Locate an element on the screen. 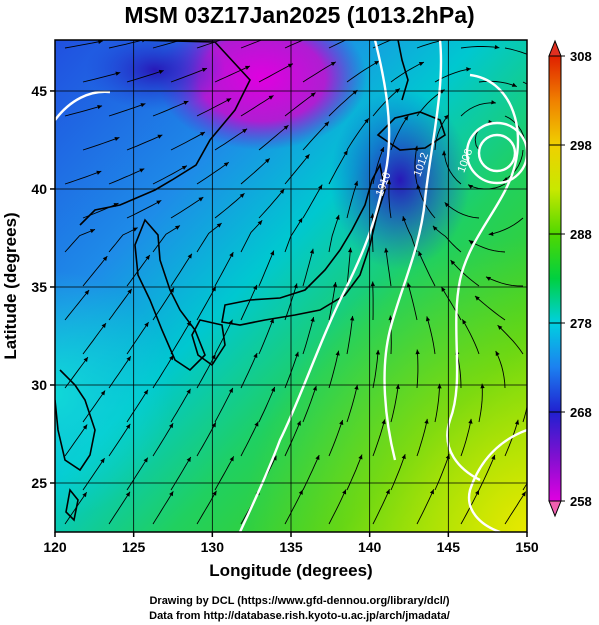  chart-title: MSM 03Z17Jan2025 (1013.2hPa) is located at coordinates (299, 15).